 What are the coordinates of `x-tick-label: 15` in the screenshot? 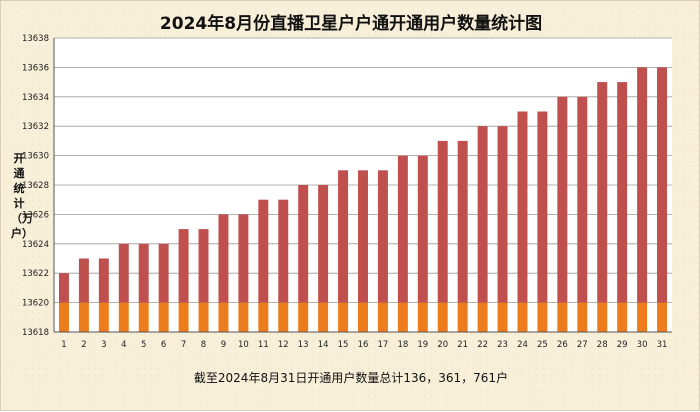 It's located at (343, 345).